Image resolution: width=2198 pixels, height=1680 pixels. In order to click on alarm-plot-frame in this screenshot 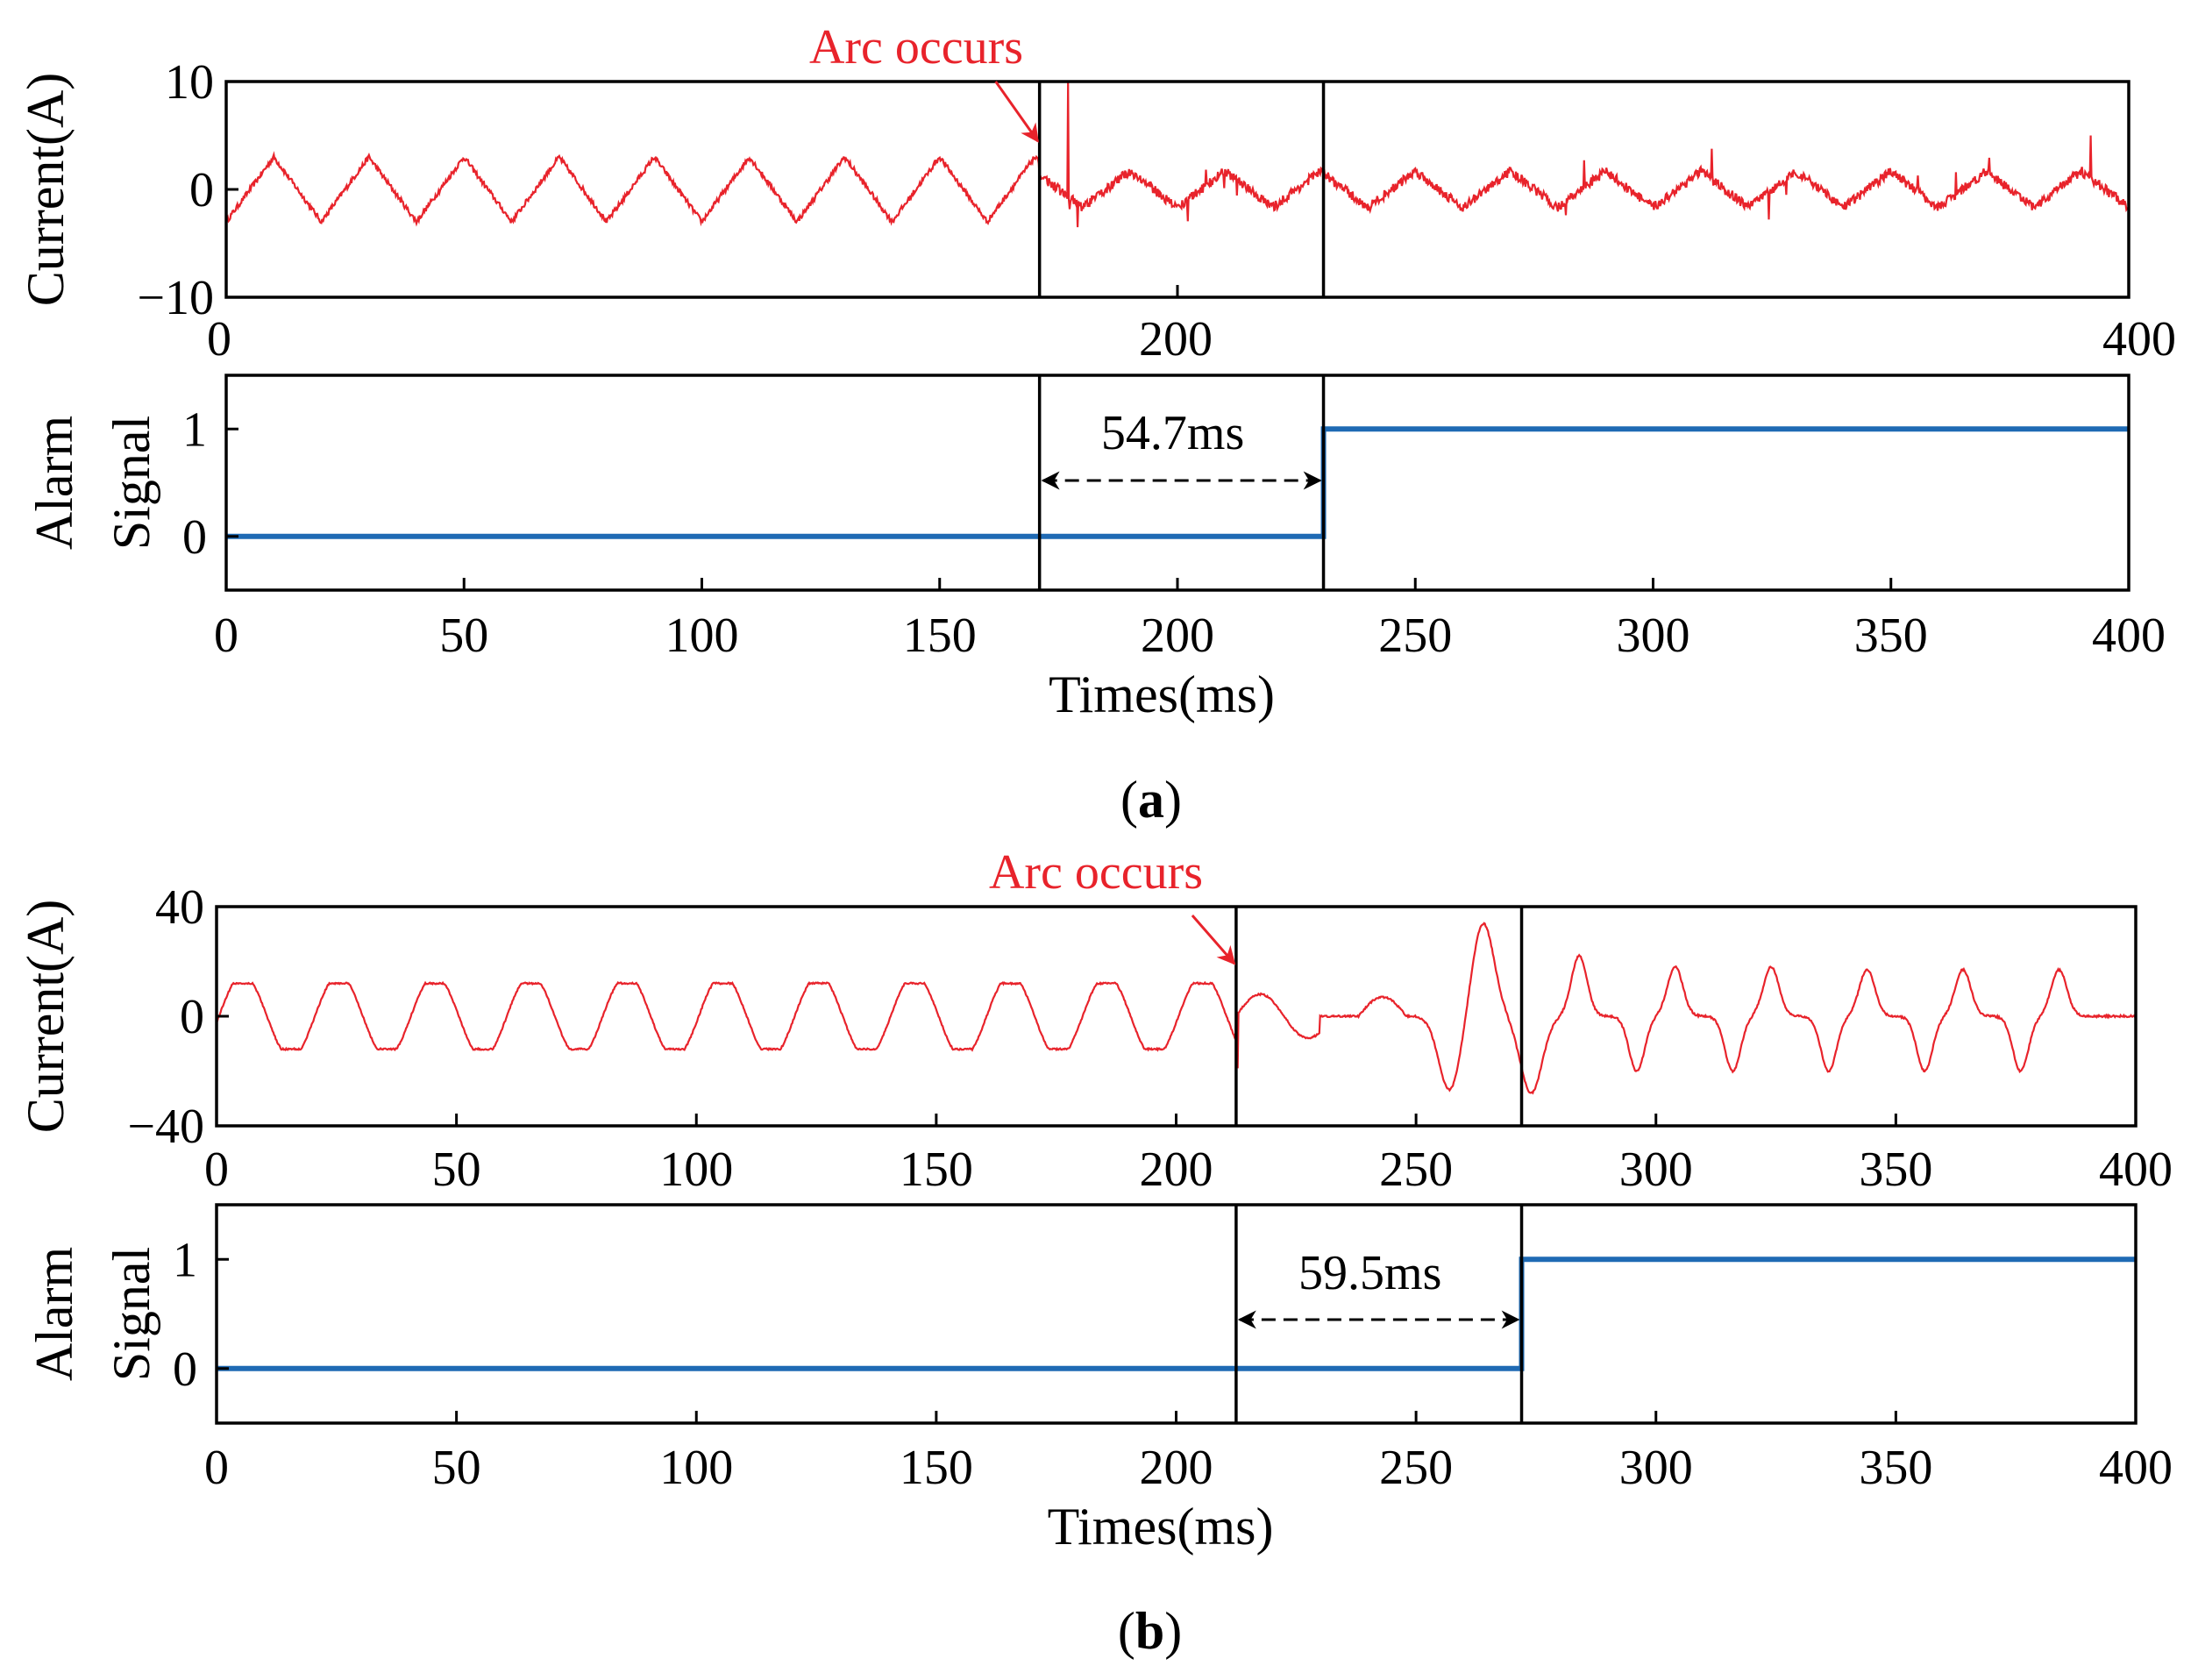, I will do `click(1176, 1314)`.